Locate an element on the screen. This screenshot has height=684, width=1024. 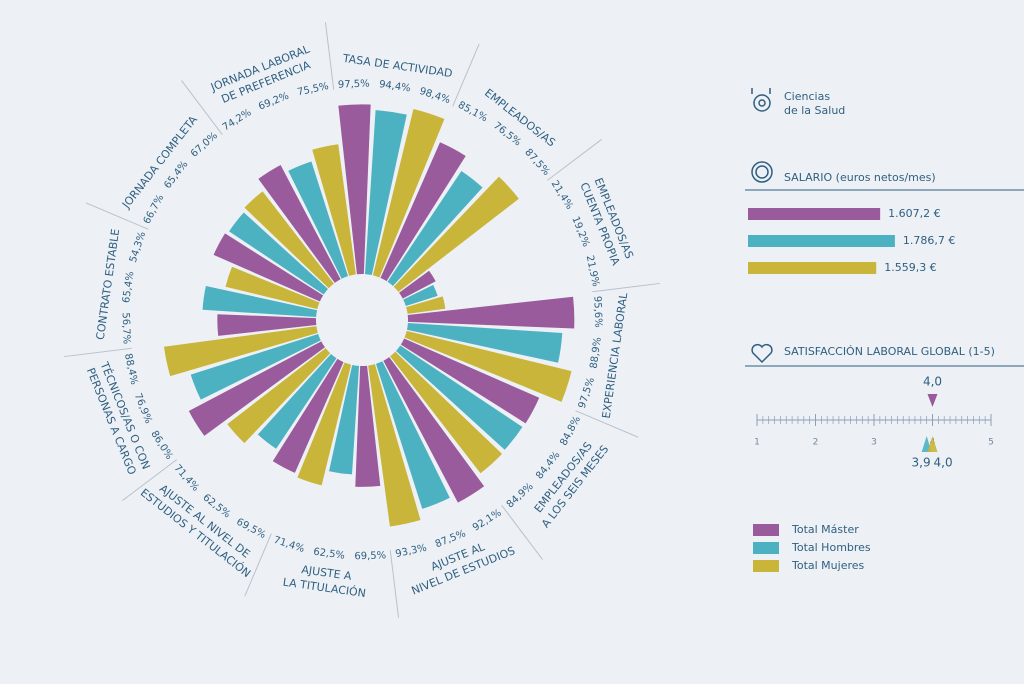
marker-label: 3,9 is located at coordinates (921, 463).